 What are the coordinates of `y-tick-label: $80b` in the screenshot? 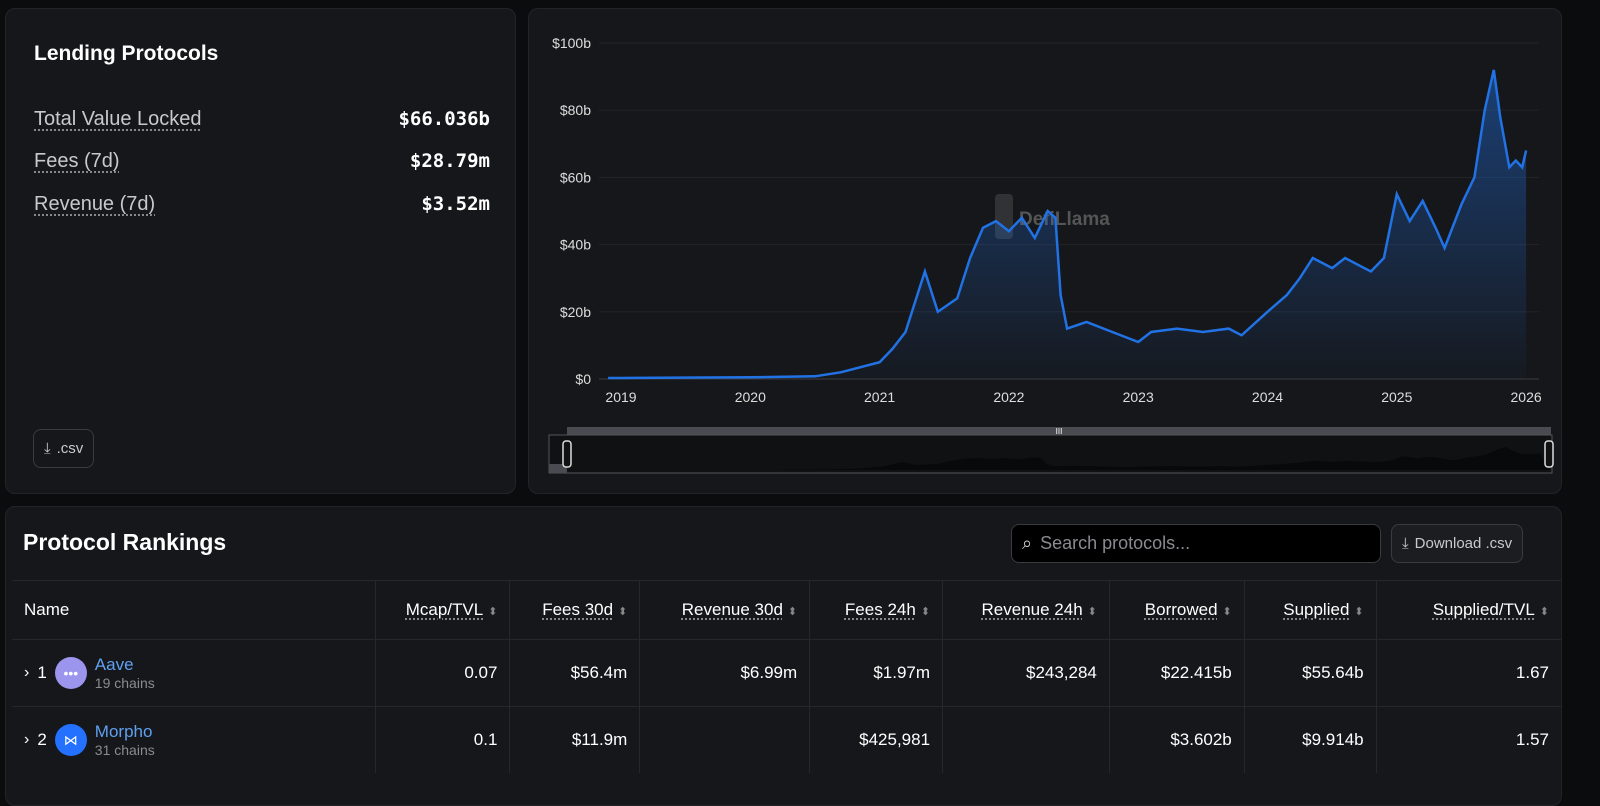 It's located at (575, 110).